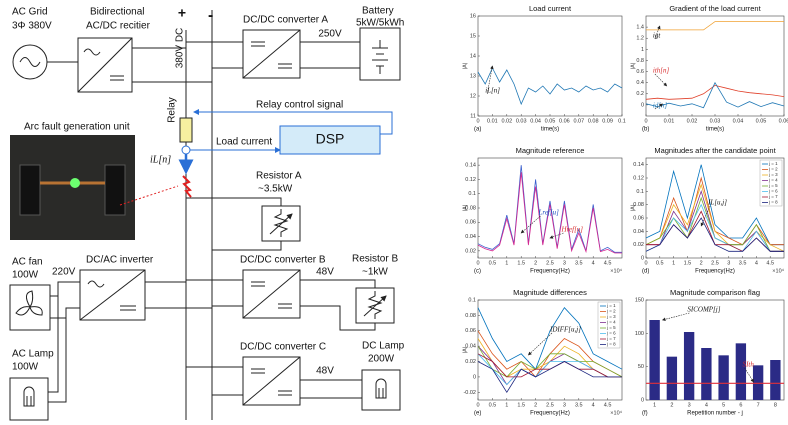 The height and width of the screenshot is (425, 788). What do you see at coordinates (325, 272) in the screenshot?
I see `voltage: 48V` at bounding box center [325, 272].